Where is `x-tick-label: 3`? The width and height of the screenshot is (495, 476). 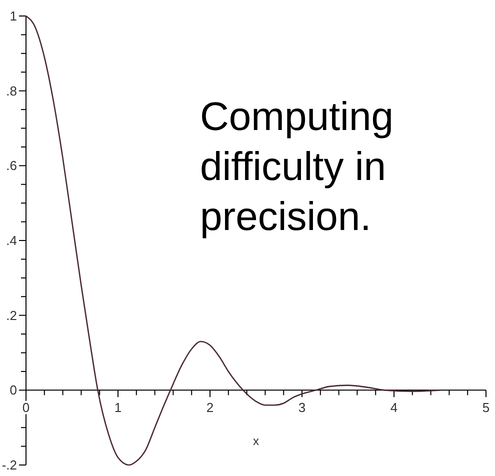
x-tick-label: 3 is located at coordinates (302, 408).